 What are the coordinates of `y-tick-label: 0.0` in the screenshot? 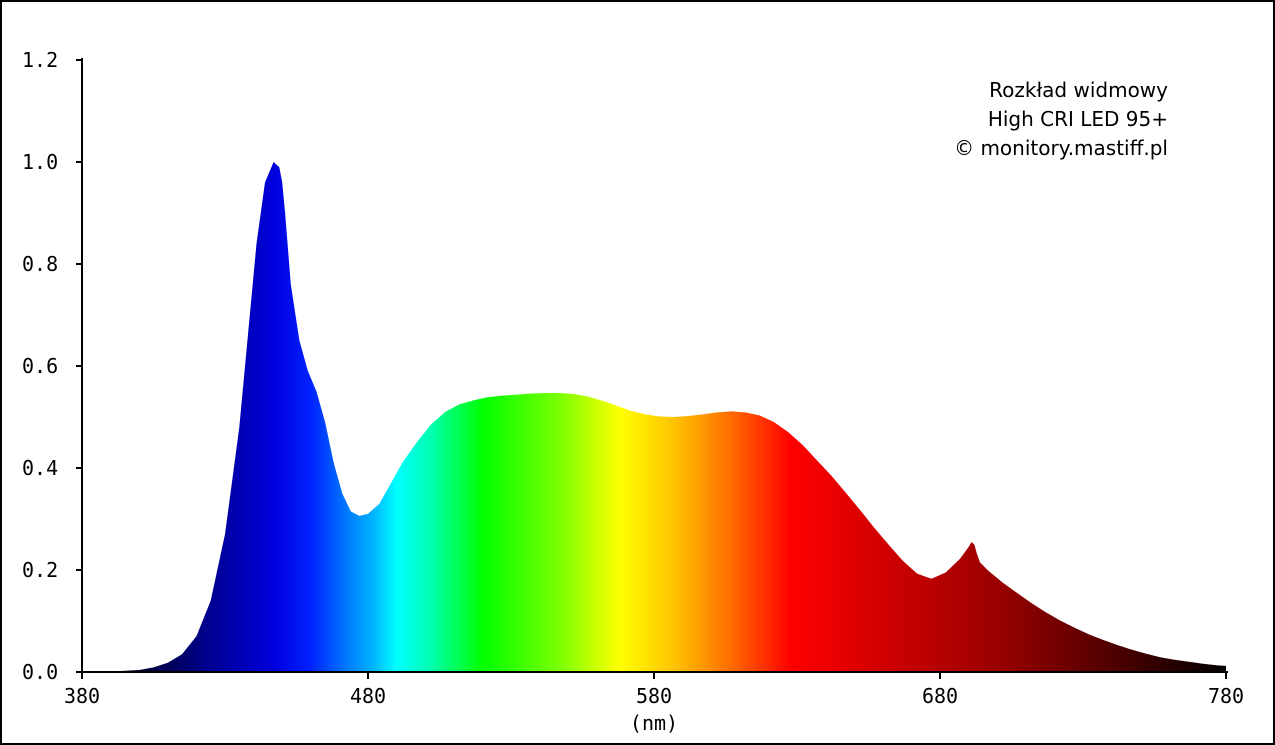 It's located at (40, 672).